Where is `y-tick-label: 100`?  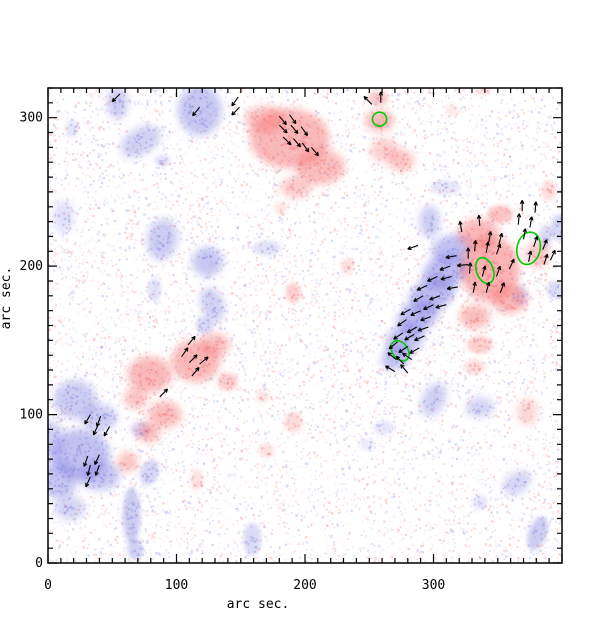
y-tick-label: 100 is located at coordinates (31, 415).